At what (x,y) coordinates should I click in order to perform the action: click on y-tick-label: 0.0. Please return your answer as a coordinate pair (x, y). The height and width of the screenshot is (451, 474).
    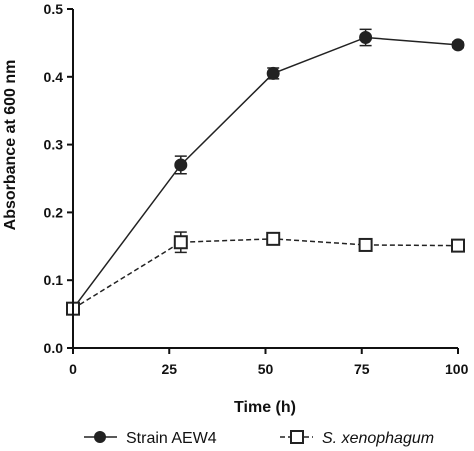
    Looking at the image, I should click on (54, 348).